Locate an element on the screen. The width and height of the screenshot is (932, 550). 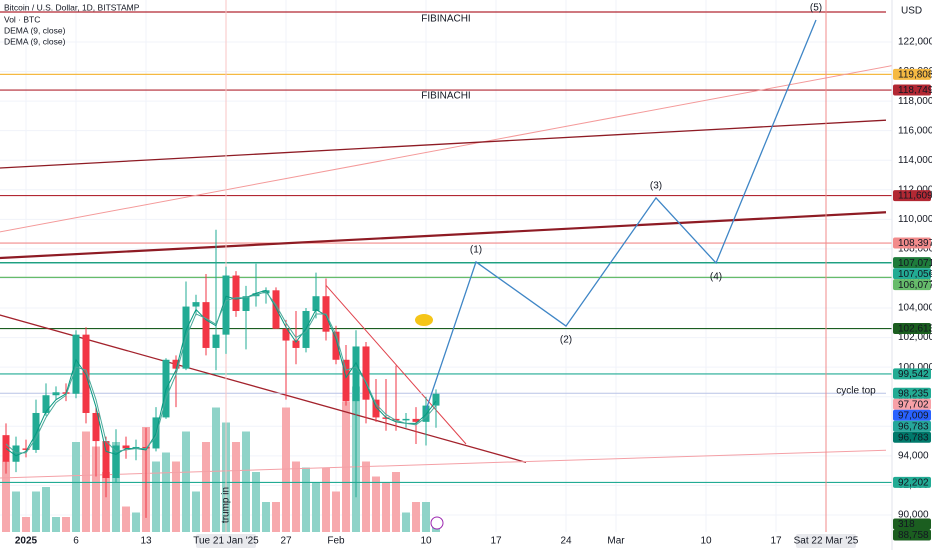
legend-entry: DEMA (9, close) is located at coordinates (35, 30).